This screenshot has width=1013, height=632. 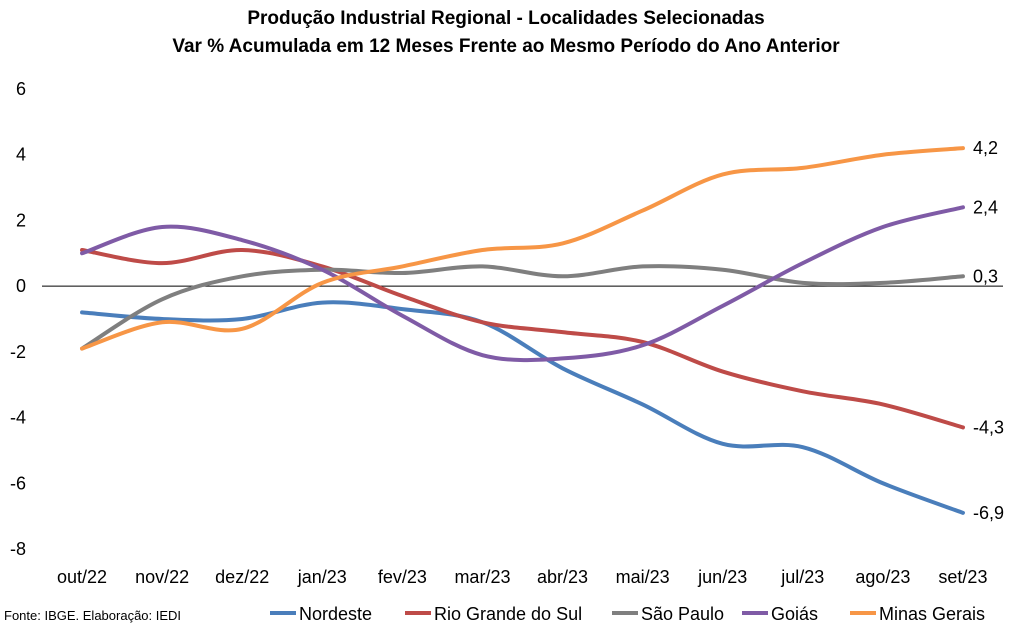 What do you see at coordinates (882, 577) in the screenshot?
I see `x-tick-label: ago/23` at bounding box center [882, 577].